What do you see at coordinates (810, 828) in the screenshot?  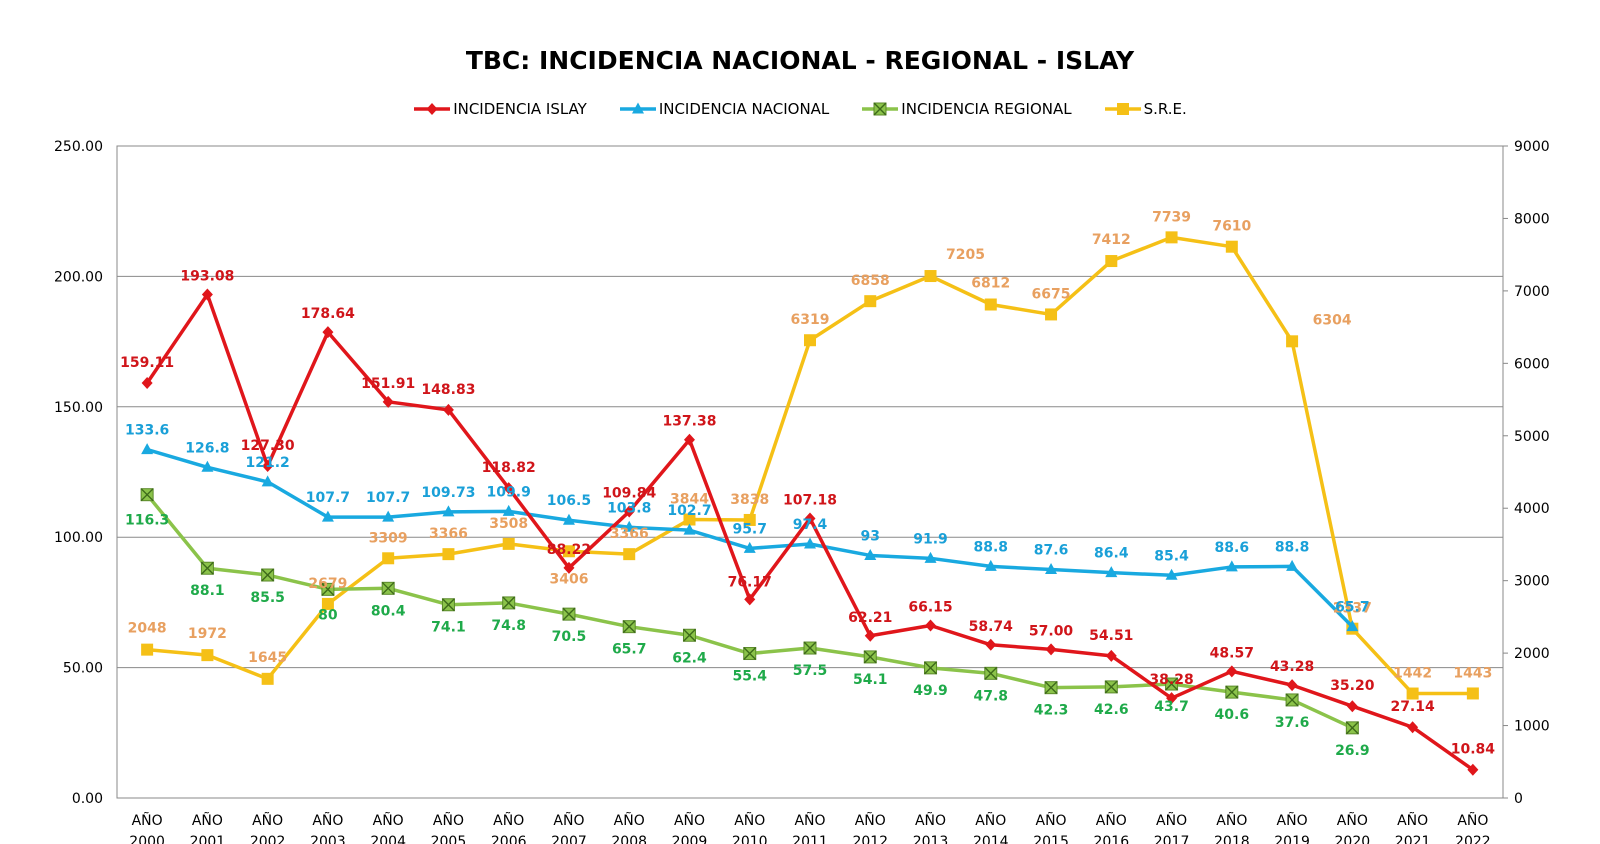 I see `x-tick-label: AÑO 2011` at bounding box center [810, 828].